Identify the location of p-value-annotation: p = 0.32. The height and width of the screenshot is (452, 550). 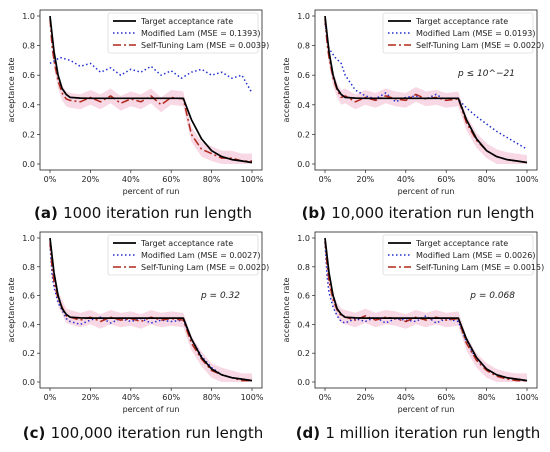
(220, 296).